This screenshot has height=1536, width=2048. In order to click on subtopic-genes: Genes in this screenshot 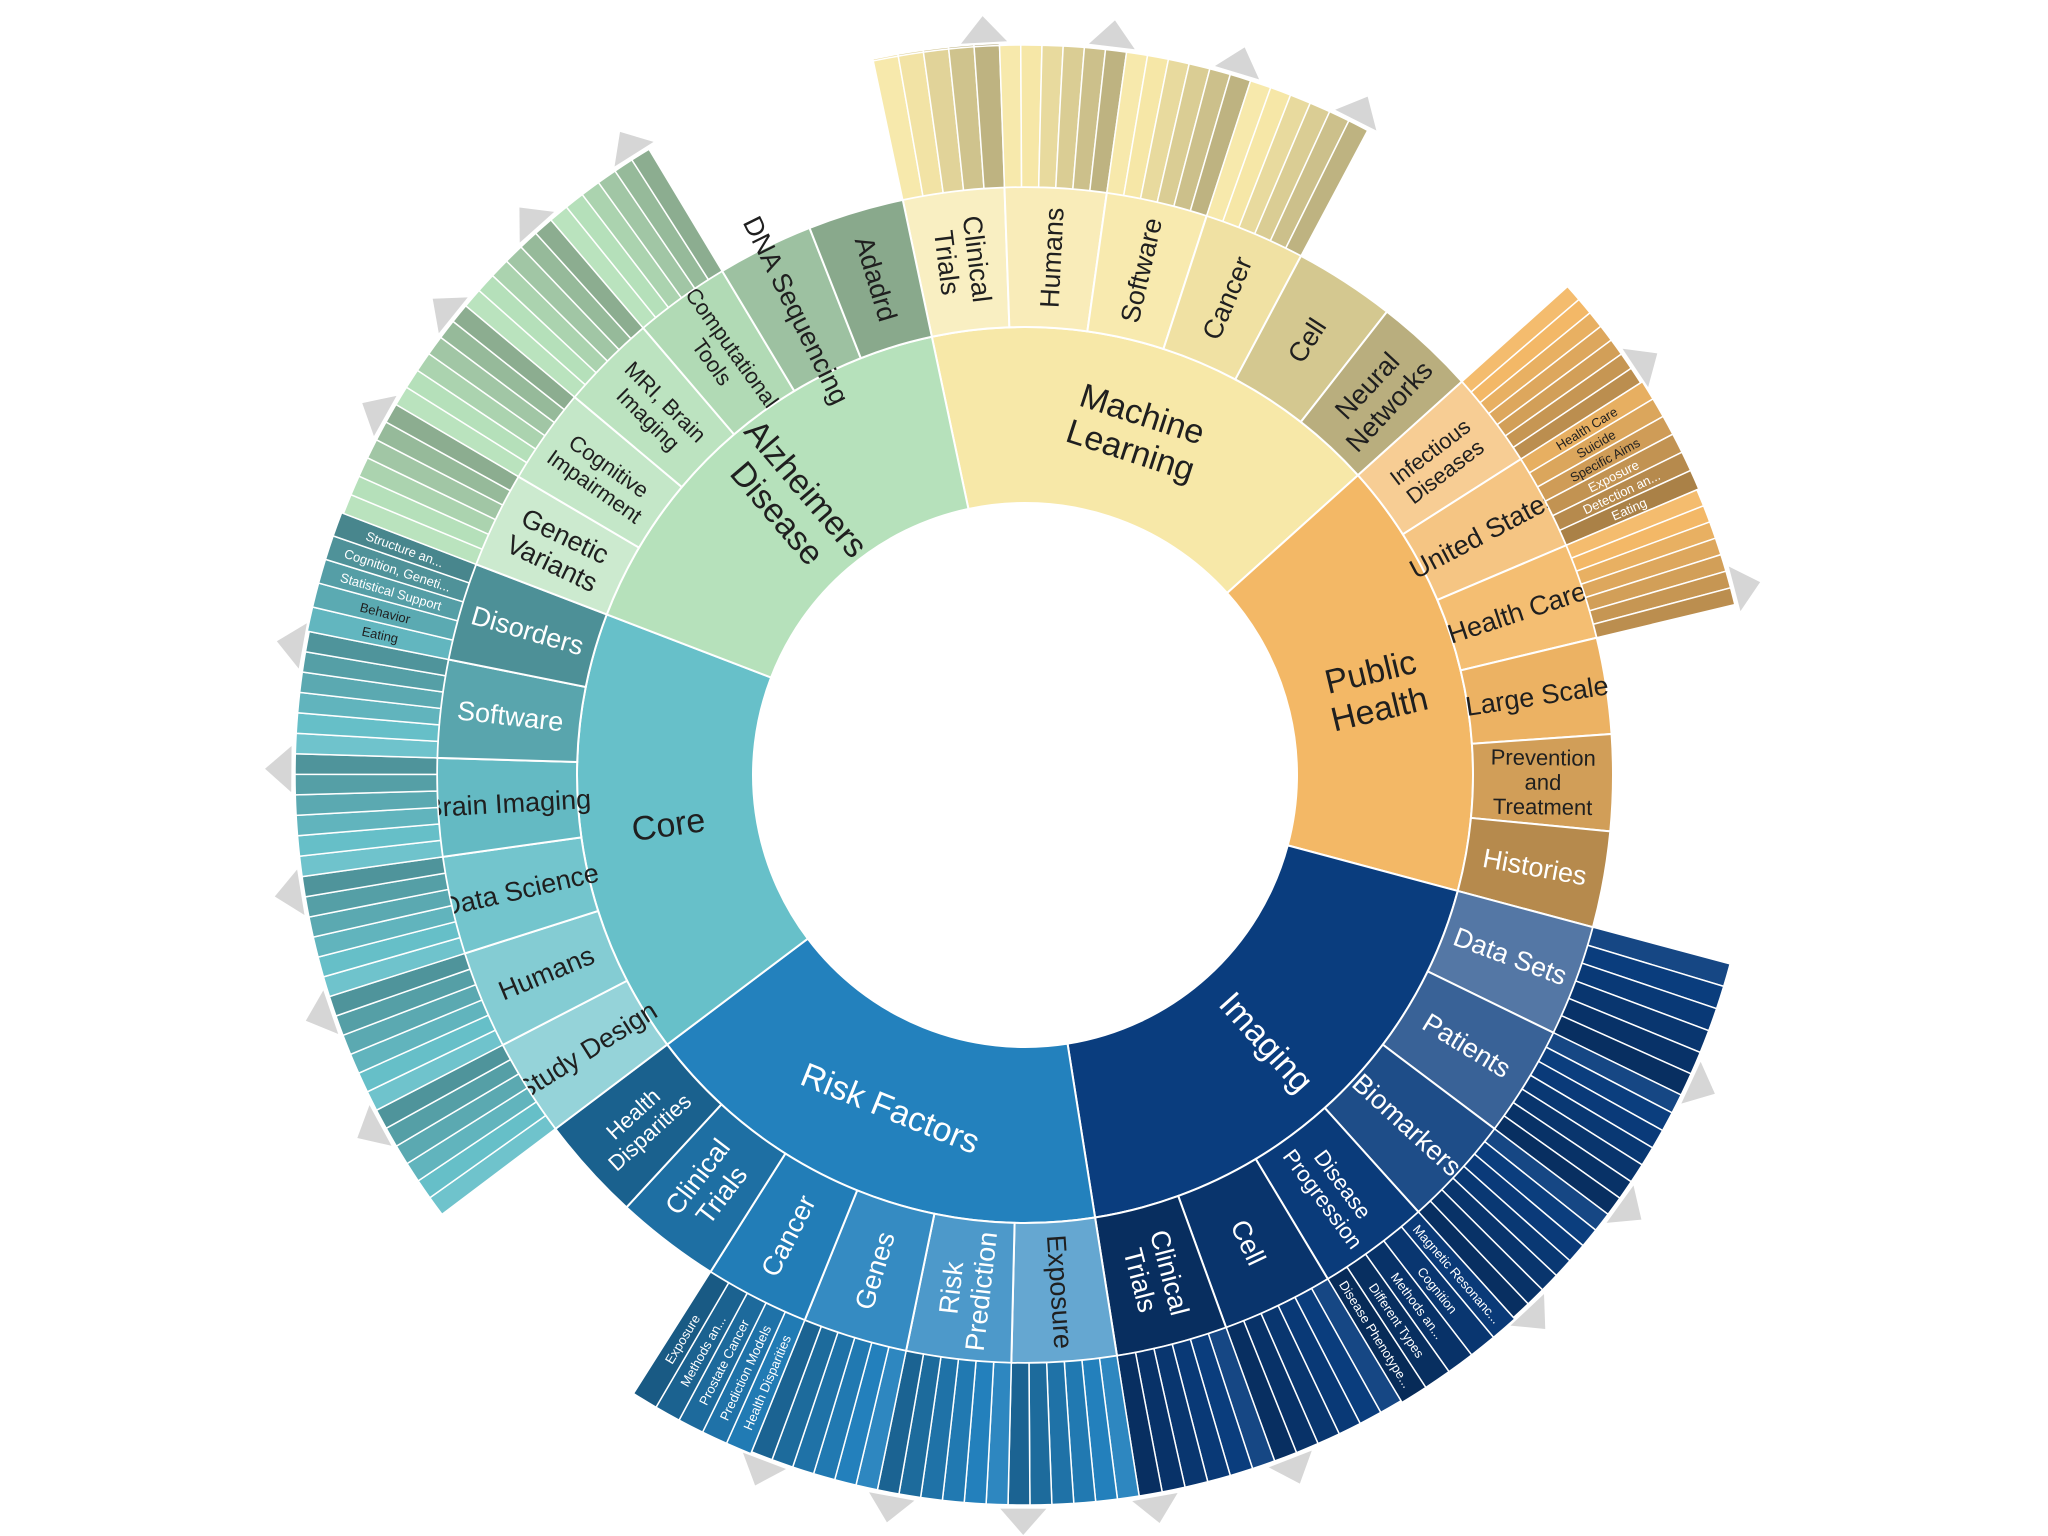, I will do `click(839, 1340)`.